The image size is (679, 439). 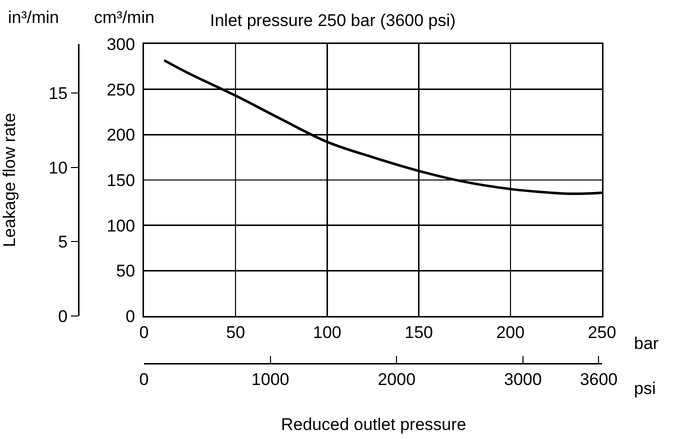 I want to click on x-tick-label: 100, so click(x=327, y=332).